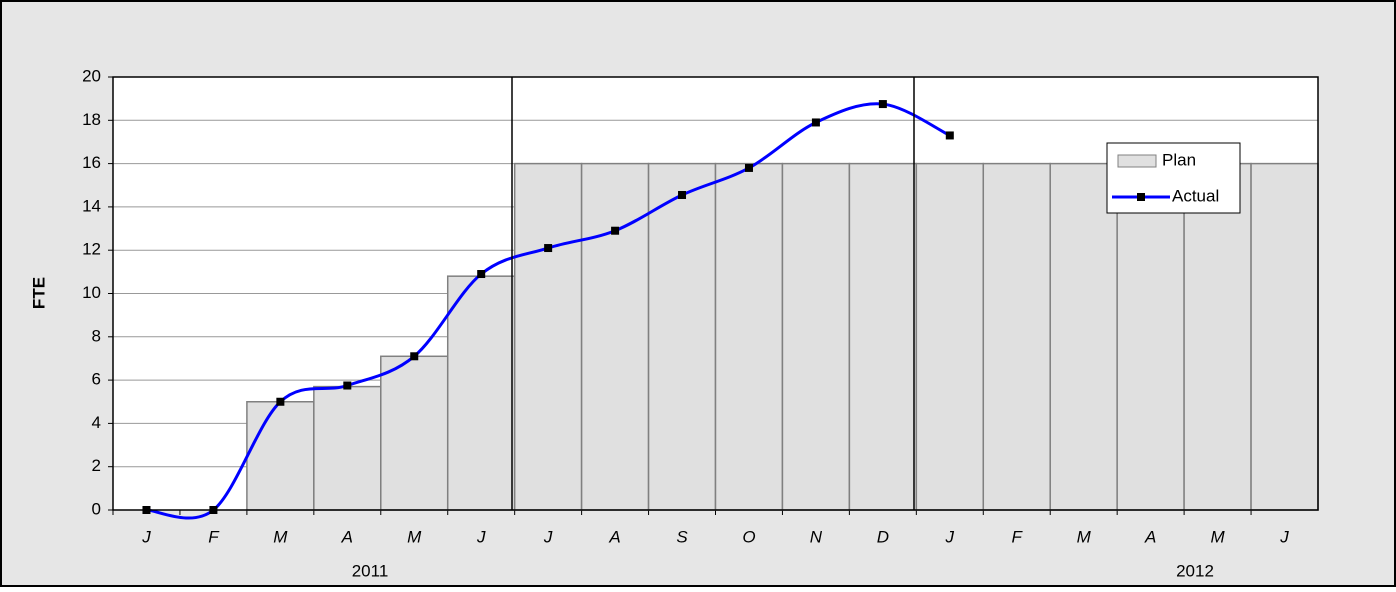 This screenshot has height=592, width=1396. I want to click on y-tick-label: 12, so click(91, 249).